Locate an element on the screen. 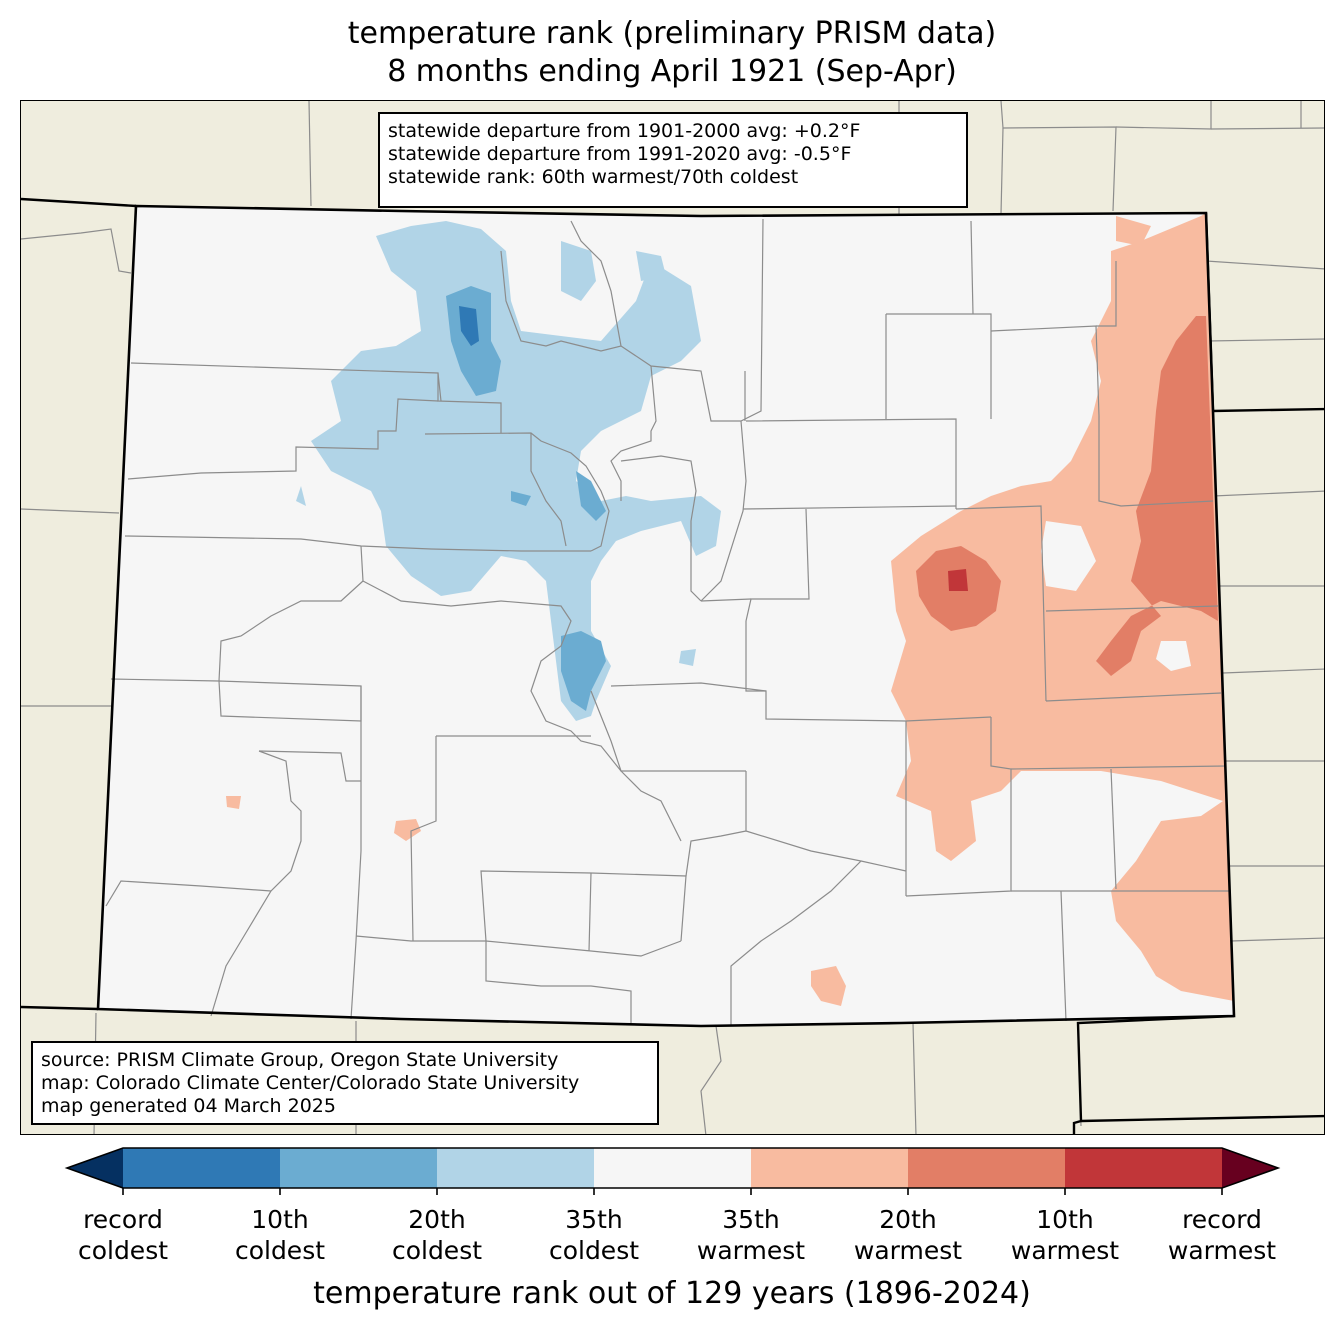  colorbar is located at coordinates (672, 1171).